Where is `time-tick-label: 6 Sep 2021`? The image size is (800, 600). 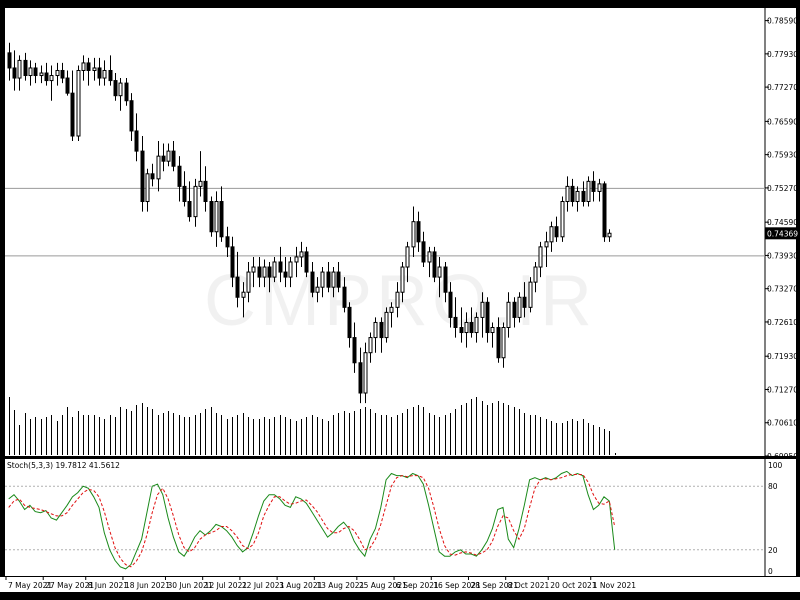 time-tick-label: 6 Sep 2021 is located at coordinates (417, 585).